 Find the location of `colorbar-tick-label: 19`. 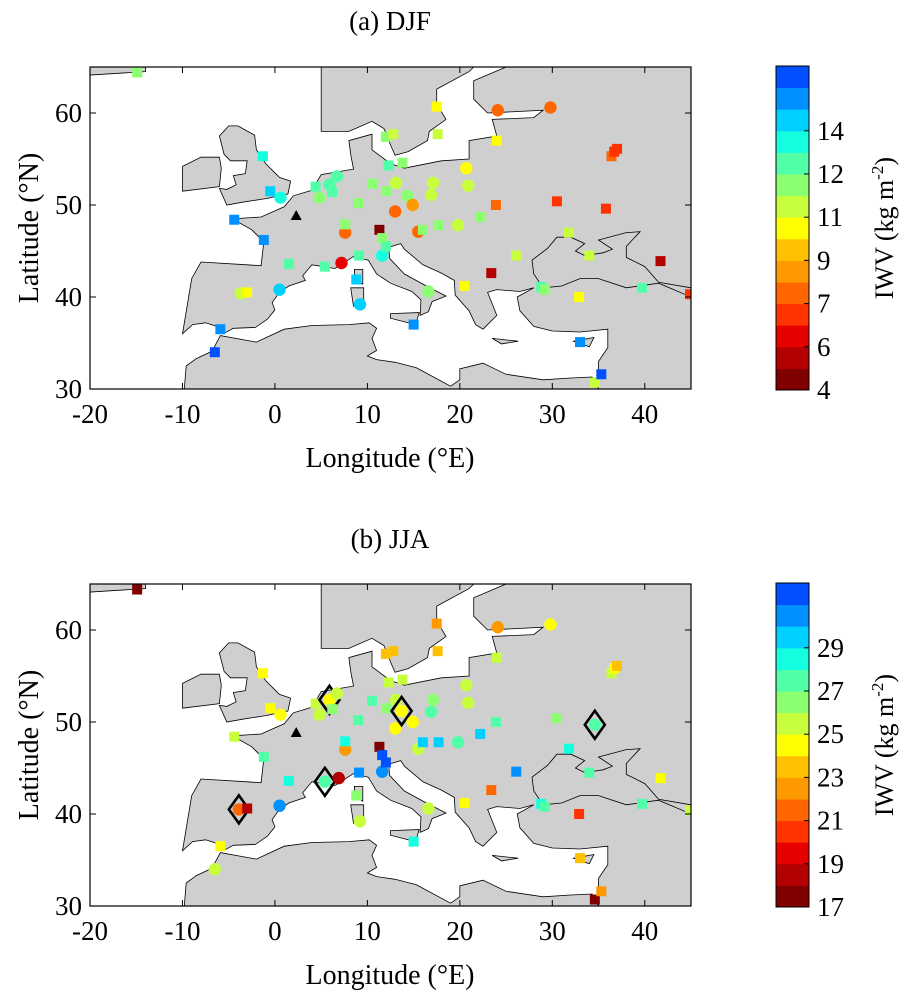

colorbar-tick-label: 19 is located at coordinates (830, 864).